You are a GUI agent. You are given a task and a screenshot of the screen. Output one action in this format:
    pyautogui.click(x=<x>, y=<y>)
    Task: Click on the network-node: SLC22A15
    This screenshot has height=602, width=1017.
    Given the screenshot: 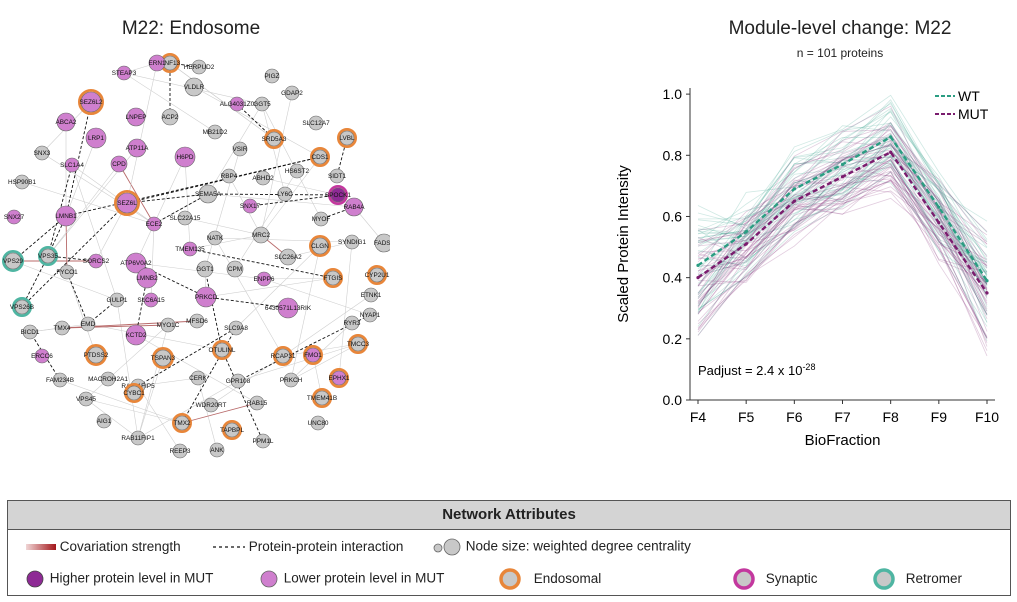 What is the action you would take?
    pyautogui.click(x=185, y=218)
    